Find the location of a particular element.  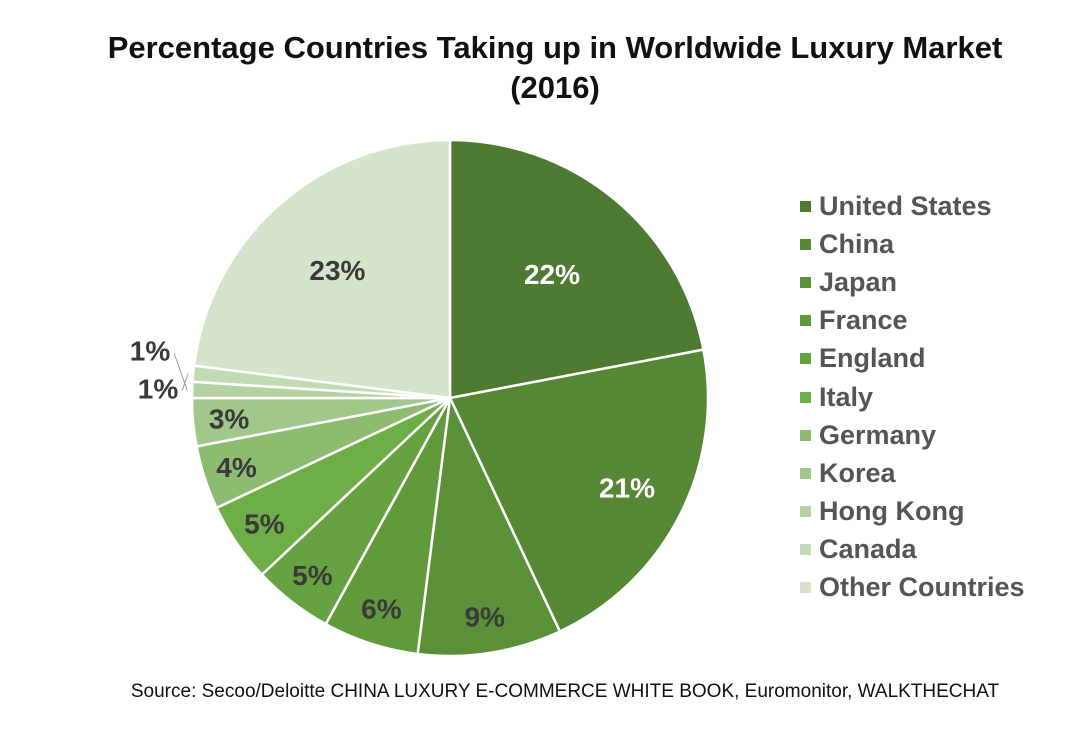

pie-slice-japan is located at coordinates (489, 527).